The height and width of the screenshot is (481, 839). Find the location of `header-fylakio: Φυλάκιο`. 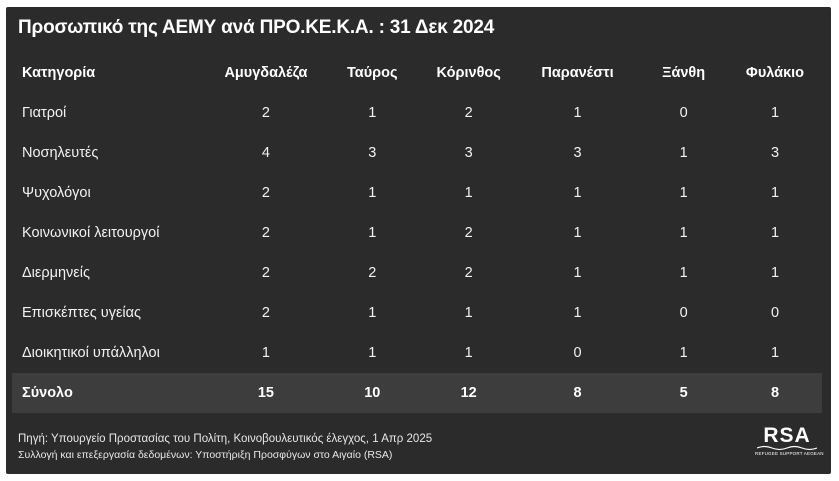

header-fylakio: Φυλάκιο is located at coordinates (775, 73).